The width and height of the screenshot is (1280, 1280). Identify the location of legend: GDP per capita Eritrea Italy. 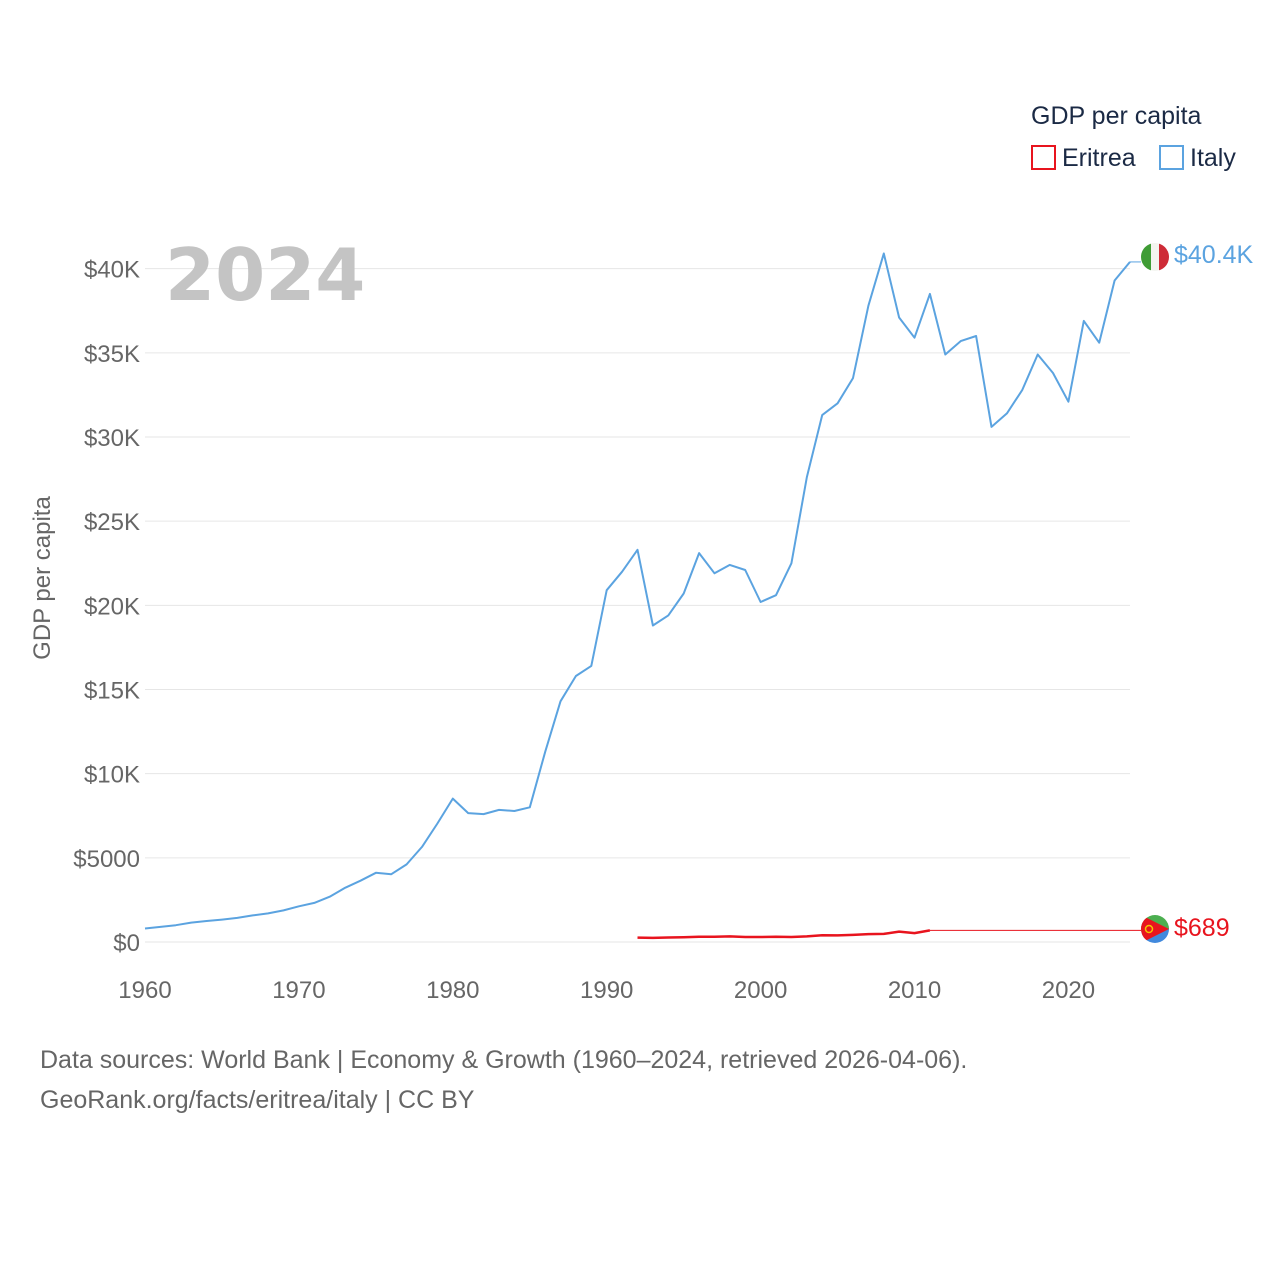
(1133, 137).